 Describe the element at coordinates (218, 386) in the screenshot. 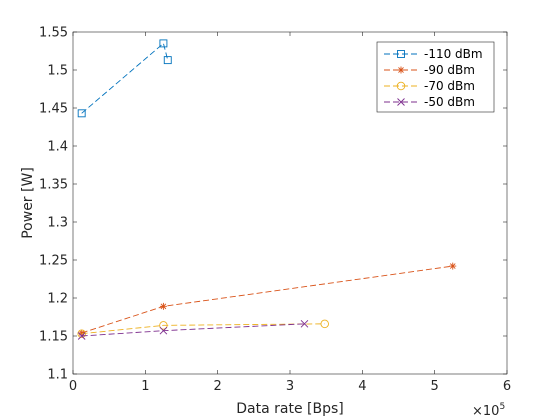

I see `x-tick-label: 2` at that location.